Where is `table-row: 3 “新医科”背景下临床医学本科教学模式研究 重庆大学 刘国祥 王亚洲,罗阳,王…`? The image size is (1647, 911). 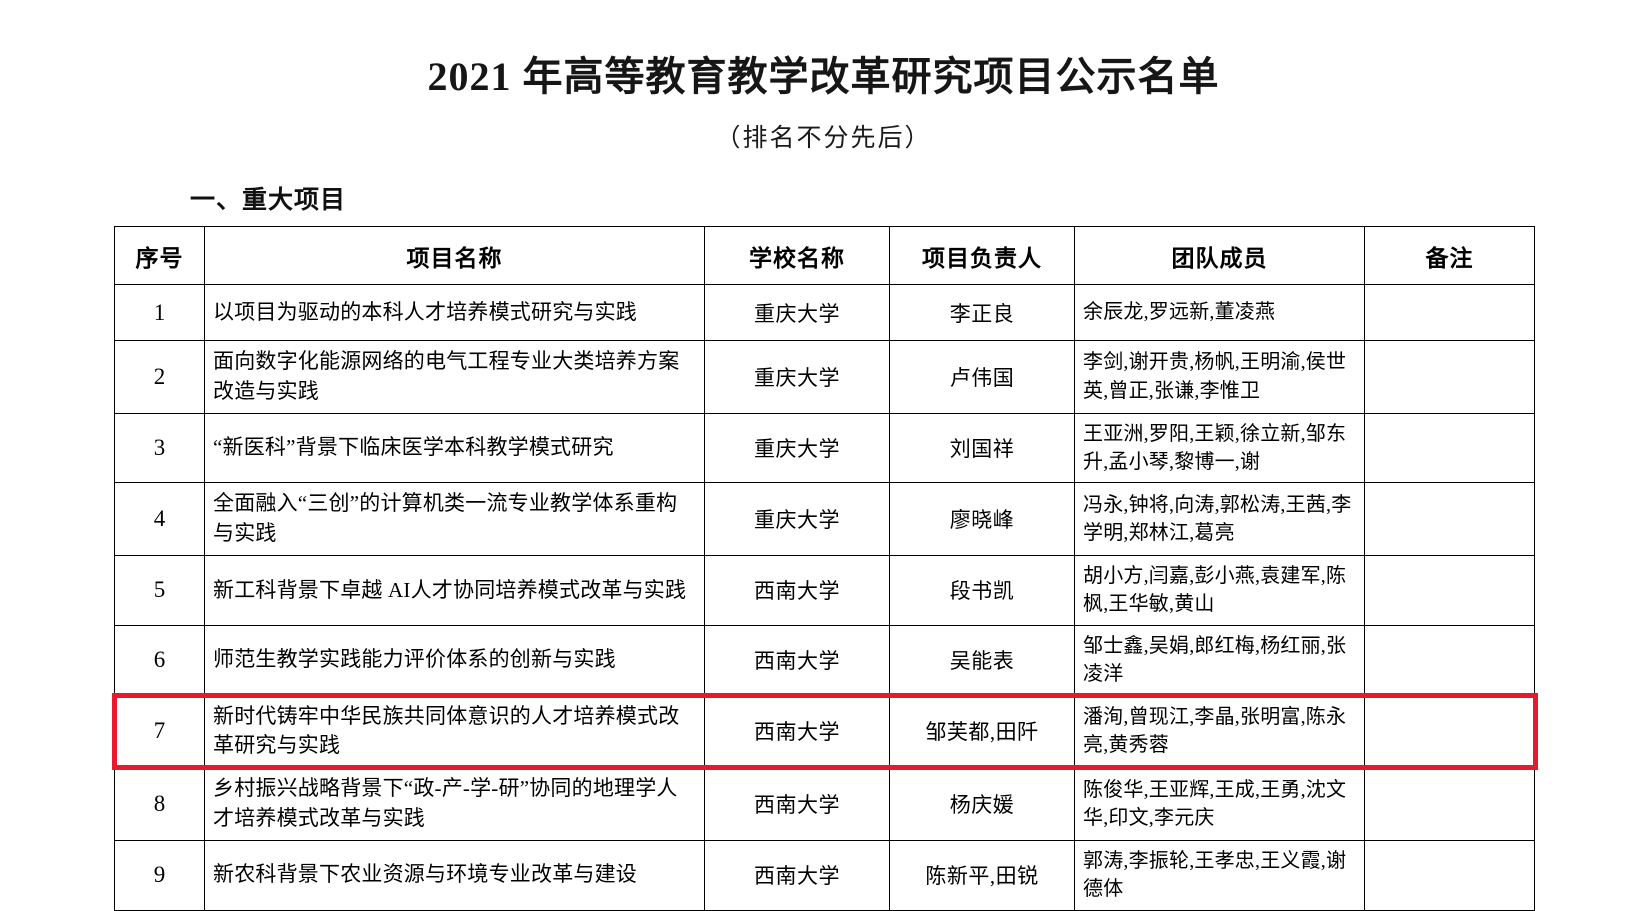 table-row: 3 “新医科”背景下临床医学本科教学模式研究 重庆大学 刘国祥 王亚洲,罗阳,王… is located at coordinates (824, 448).